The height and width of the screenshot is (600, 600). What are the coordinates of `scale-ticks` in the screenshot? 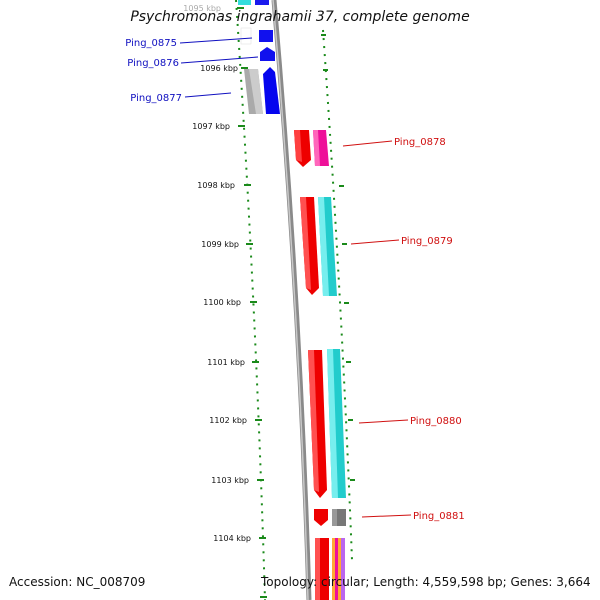 It's located at (252, 302).